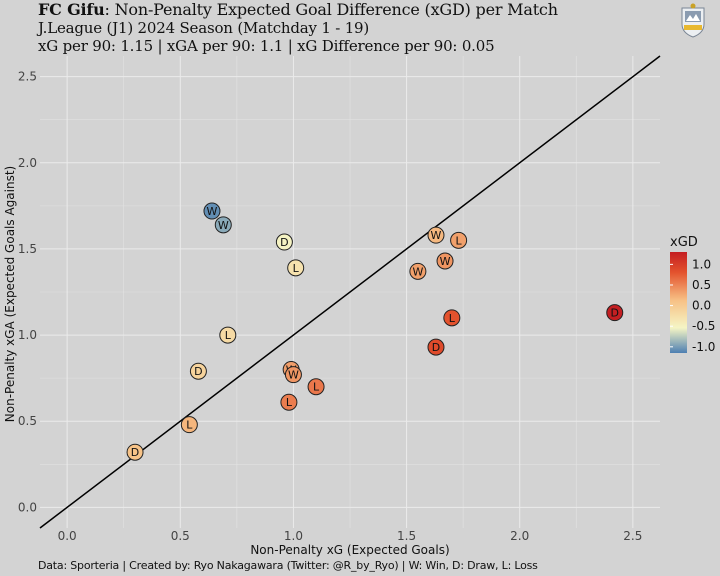 This screenshot has width=720, height=576. Describe the element at coordinates (406, 536) in the screenshot. I see `x-tick-label: 1.5` at that location.